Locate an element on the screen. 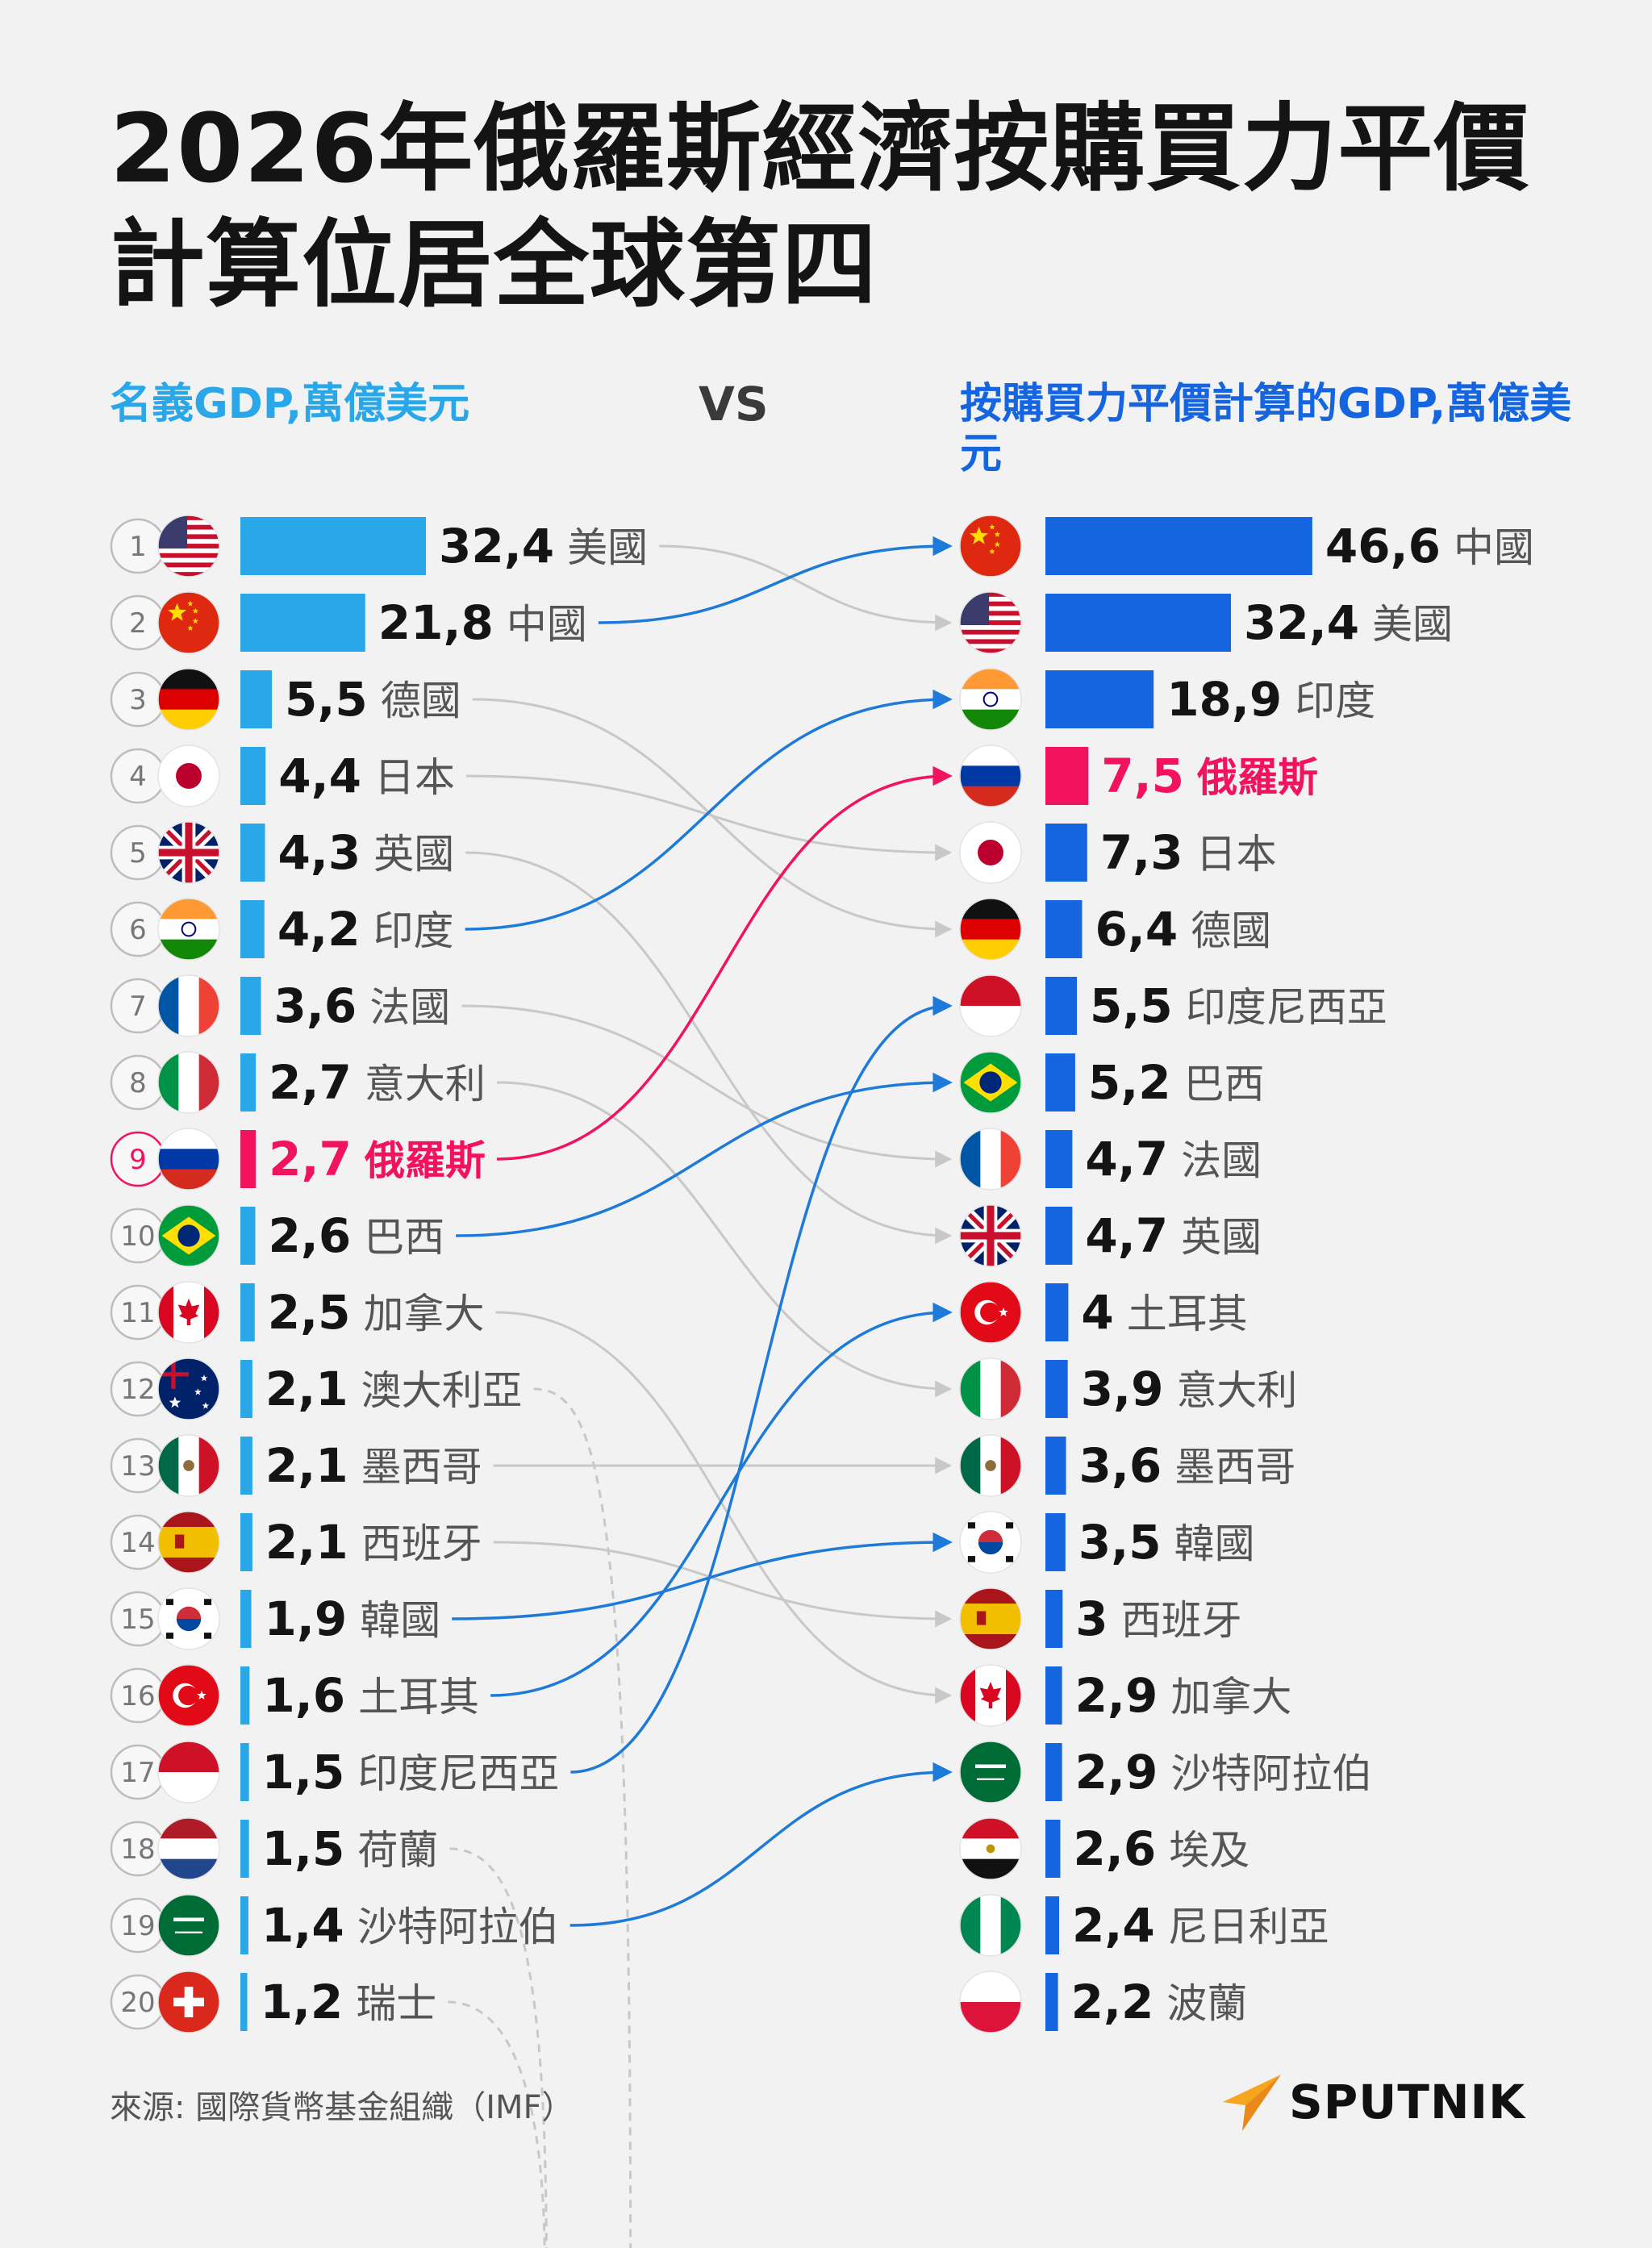 The image size is (1652, 2248). nominal-value-label: 3,6 is located at coordinates (316, 1005).